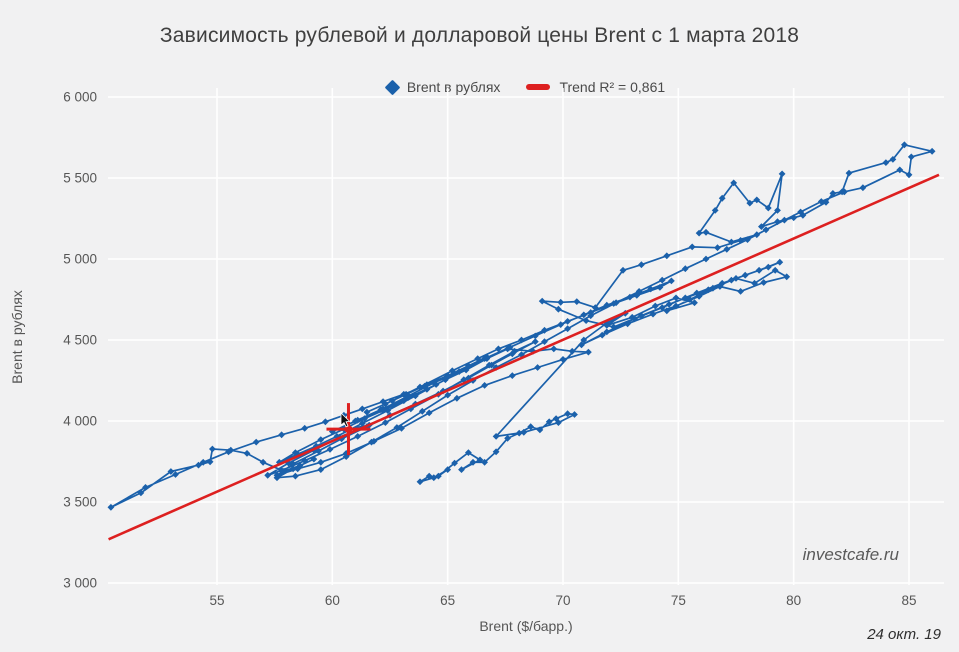 This screenshot has width=959, height=652. I want to click on legend-item-trend: Trend R² = 0,861, so click(595, 87).